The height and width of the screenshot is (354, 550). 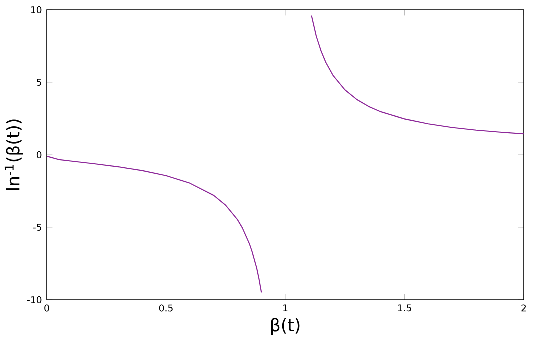 What do you see at coordinates (35, 300) in the screenshot?
I see `y-tick-label: -10` at bounding box center [35, 300].